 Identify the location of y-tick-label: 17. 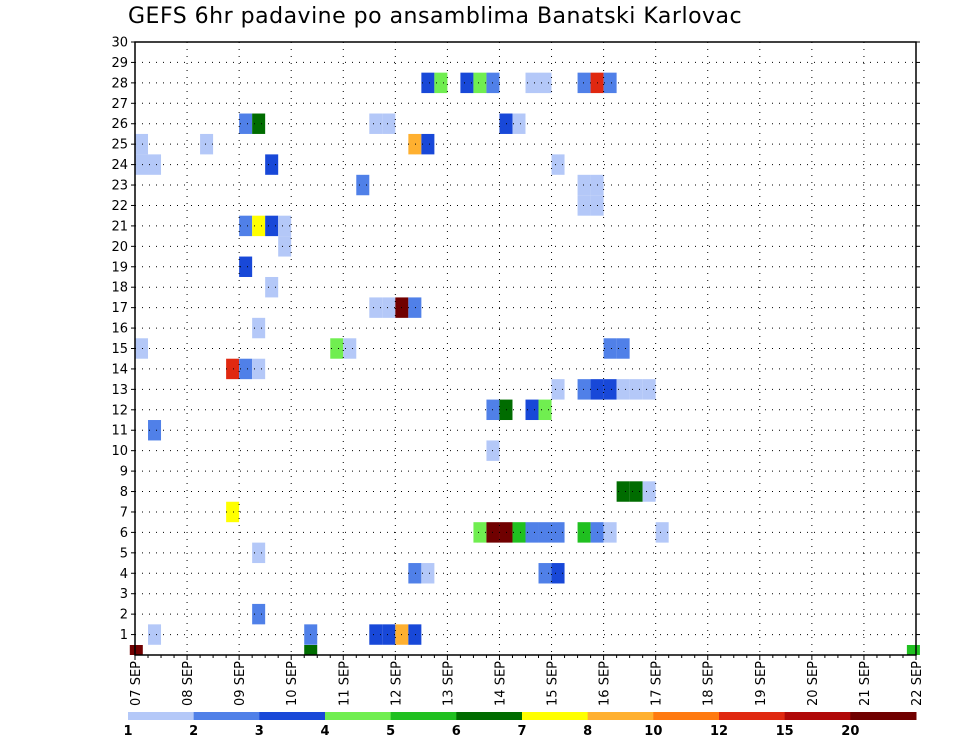
(119, 308).